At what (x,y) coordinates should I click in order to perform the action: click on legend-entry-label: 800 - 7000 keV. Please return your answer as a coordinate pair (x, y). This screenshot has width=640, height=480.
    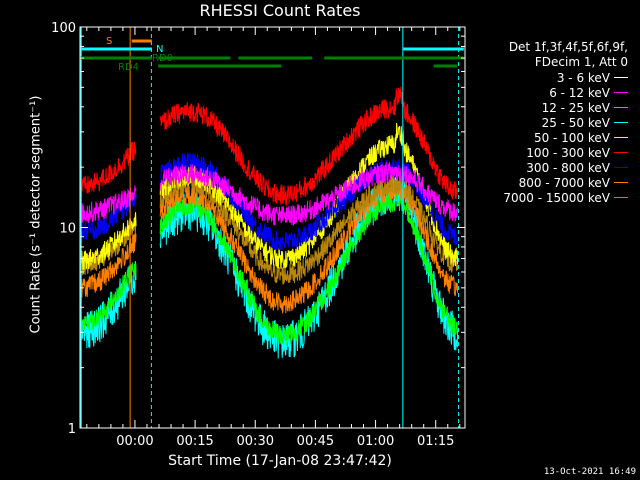
    Looking at the image, I should click on (564, 182).